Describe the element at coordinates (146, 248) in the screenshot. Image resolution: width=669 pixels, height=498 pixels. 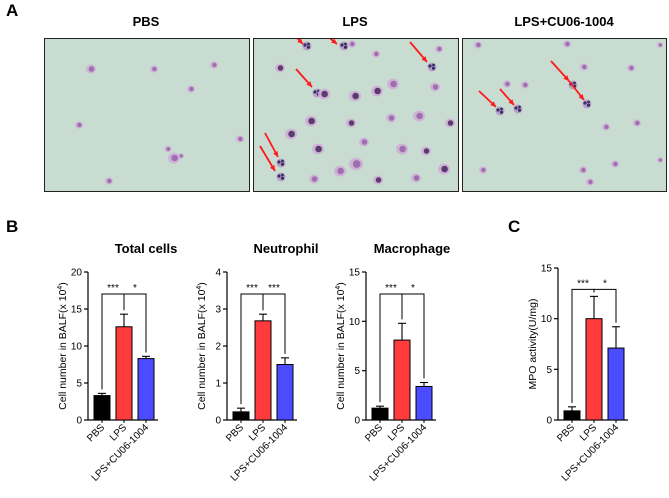
I see `chart-title-total-cells: Total cells` at that location.